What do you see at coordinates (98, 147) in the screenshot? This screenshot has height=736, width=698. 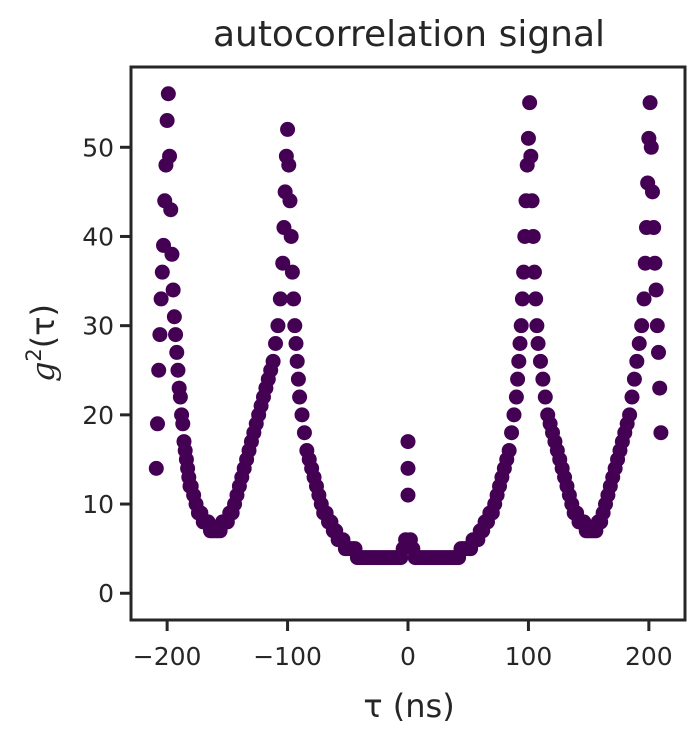 I see `y-tick-label: 50` at bounding box center [98, 147].